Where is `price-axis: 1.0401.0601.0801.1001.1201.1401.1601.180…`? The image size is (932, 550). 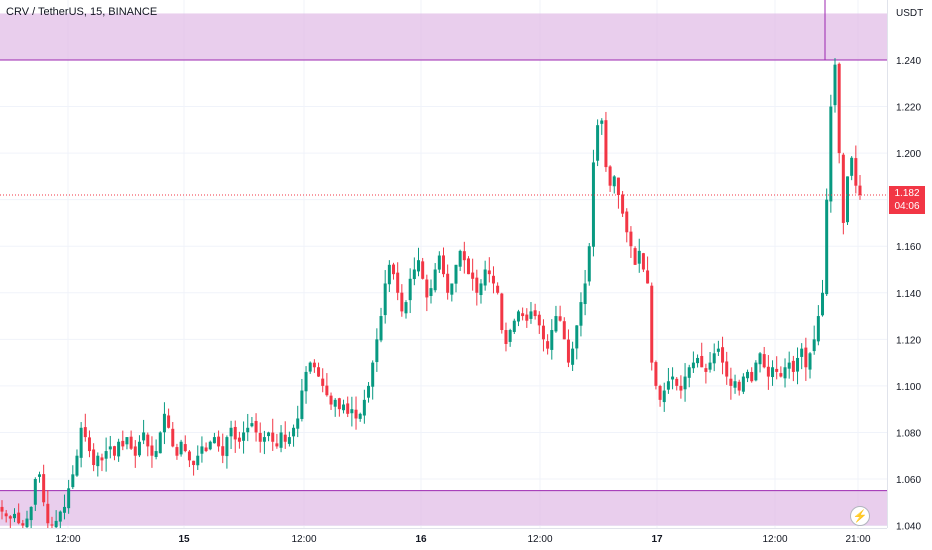
price-axis: 1.0401.0601.0801.1001.1201.1401.1601.180… is located at coordinates (909, 275).